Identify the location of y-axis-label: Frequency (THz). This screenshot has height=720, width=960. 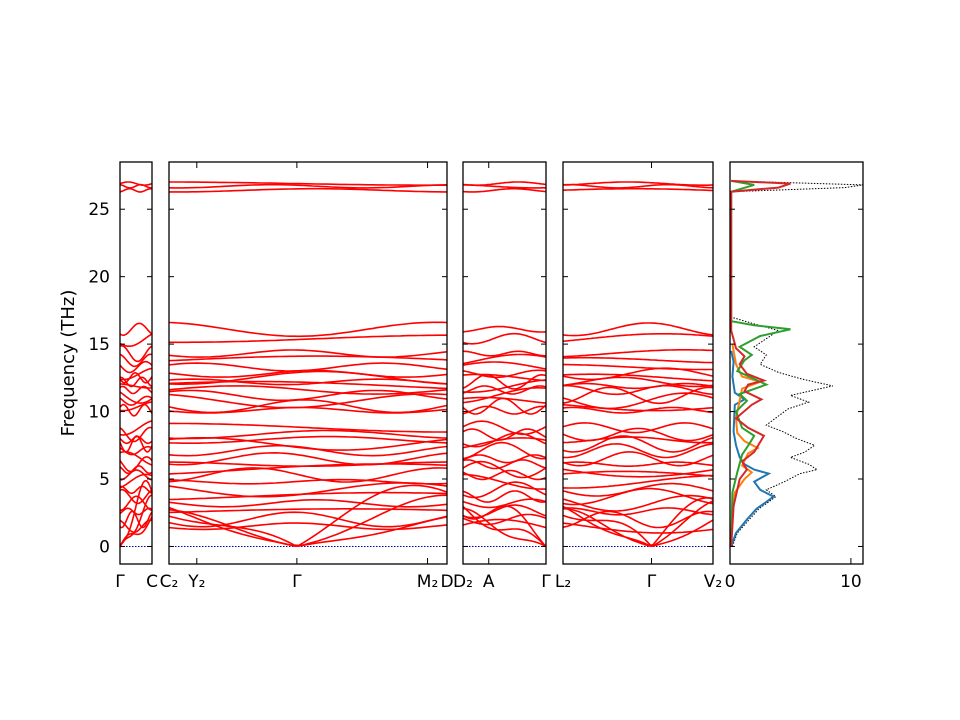
(68, 363).